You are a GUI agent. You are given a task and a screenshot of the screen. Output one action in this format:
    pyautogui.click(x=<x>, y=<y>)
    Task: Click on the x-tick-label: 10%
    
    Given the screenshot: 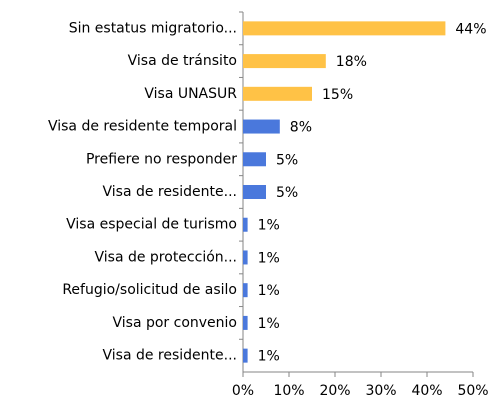 What is the action you would take?
    pyautogui.click(x=288, y=391)
    